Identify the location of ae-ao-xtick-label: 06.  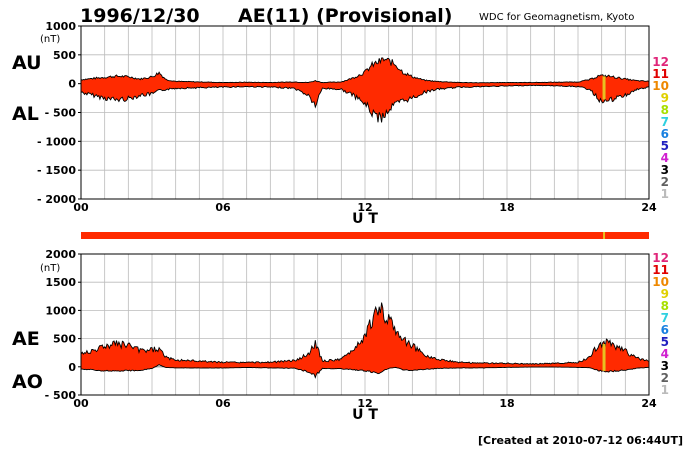
(223, 403).